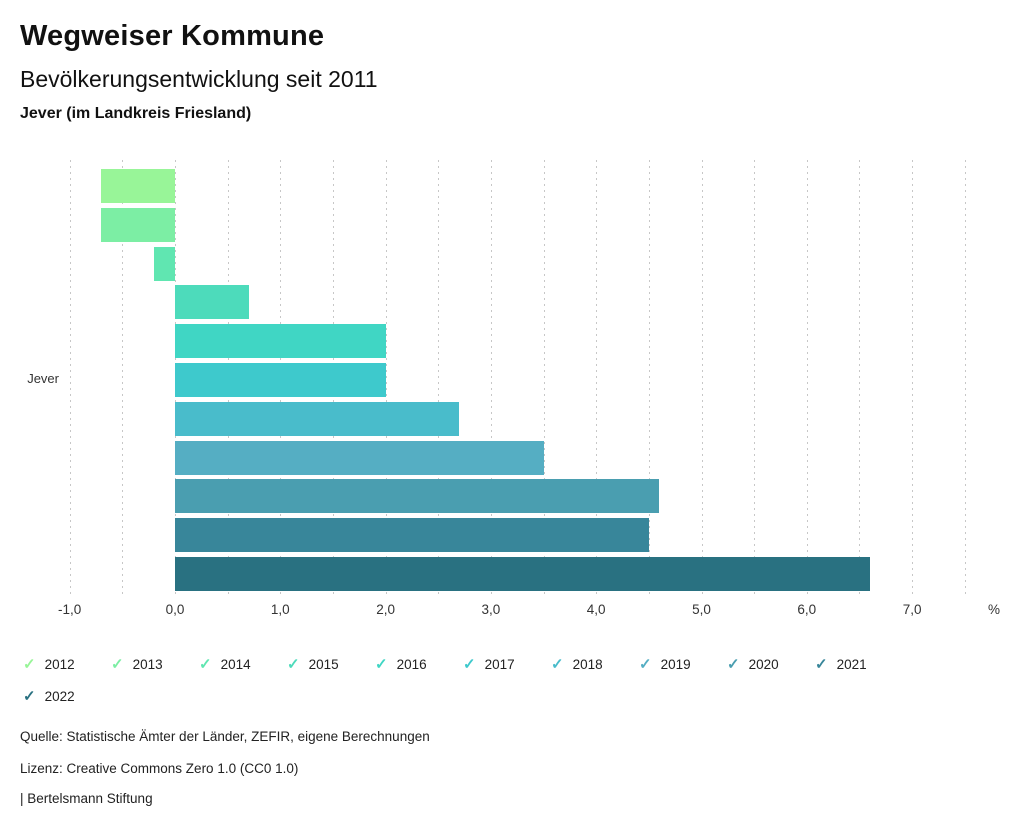 This screenshot has width=1024, height=831. I want to click on x-tick-label: -1,0, so click(70, 609).